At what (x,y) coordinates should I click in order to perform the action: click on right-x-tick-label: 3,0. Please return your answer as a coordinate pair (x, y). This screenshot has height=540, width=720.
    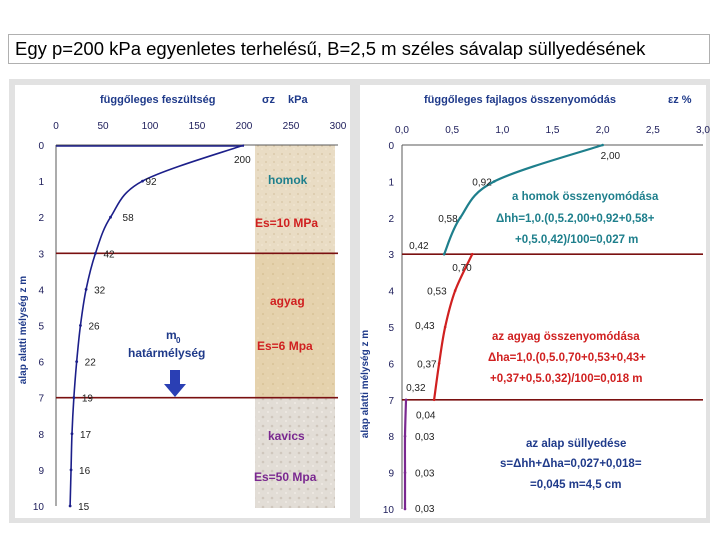
    Looking at the image, I should click on (703, 130).